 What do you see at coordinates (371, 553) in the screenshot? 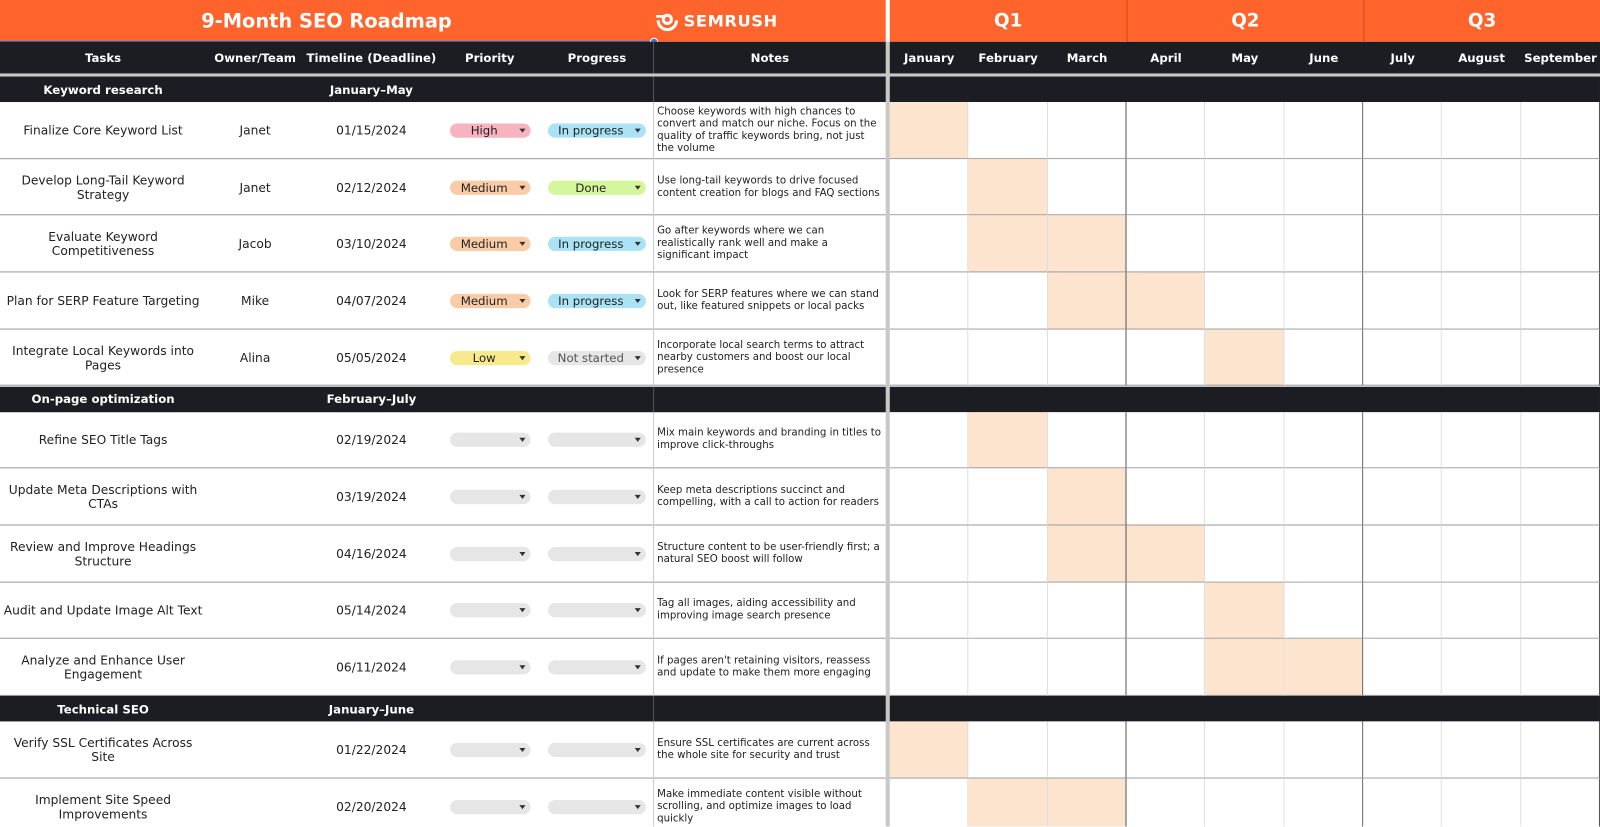
I see `deadline: 04/16/2024` at bounding box center [371, 553].